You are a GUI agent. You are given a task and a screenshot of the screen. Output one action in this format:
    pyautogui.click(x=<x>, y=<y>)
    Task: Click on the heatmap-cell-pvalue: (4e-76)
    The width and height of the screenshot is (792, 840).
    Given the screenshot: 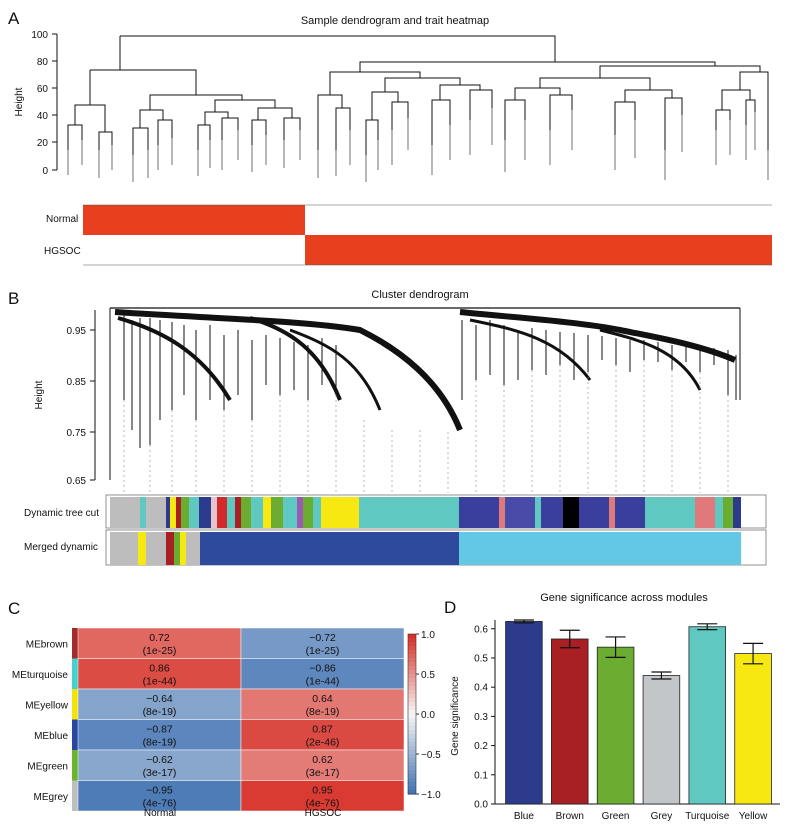 What is the action you would take?
    pyautogui.click(x=160, y=804)
    